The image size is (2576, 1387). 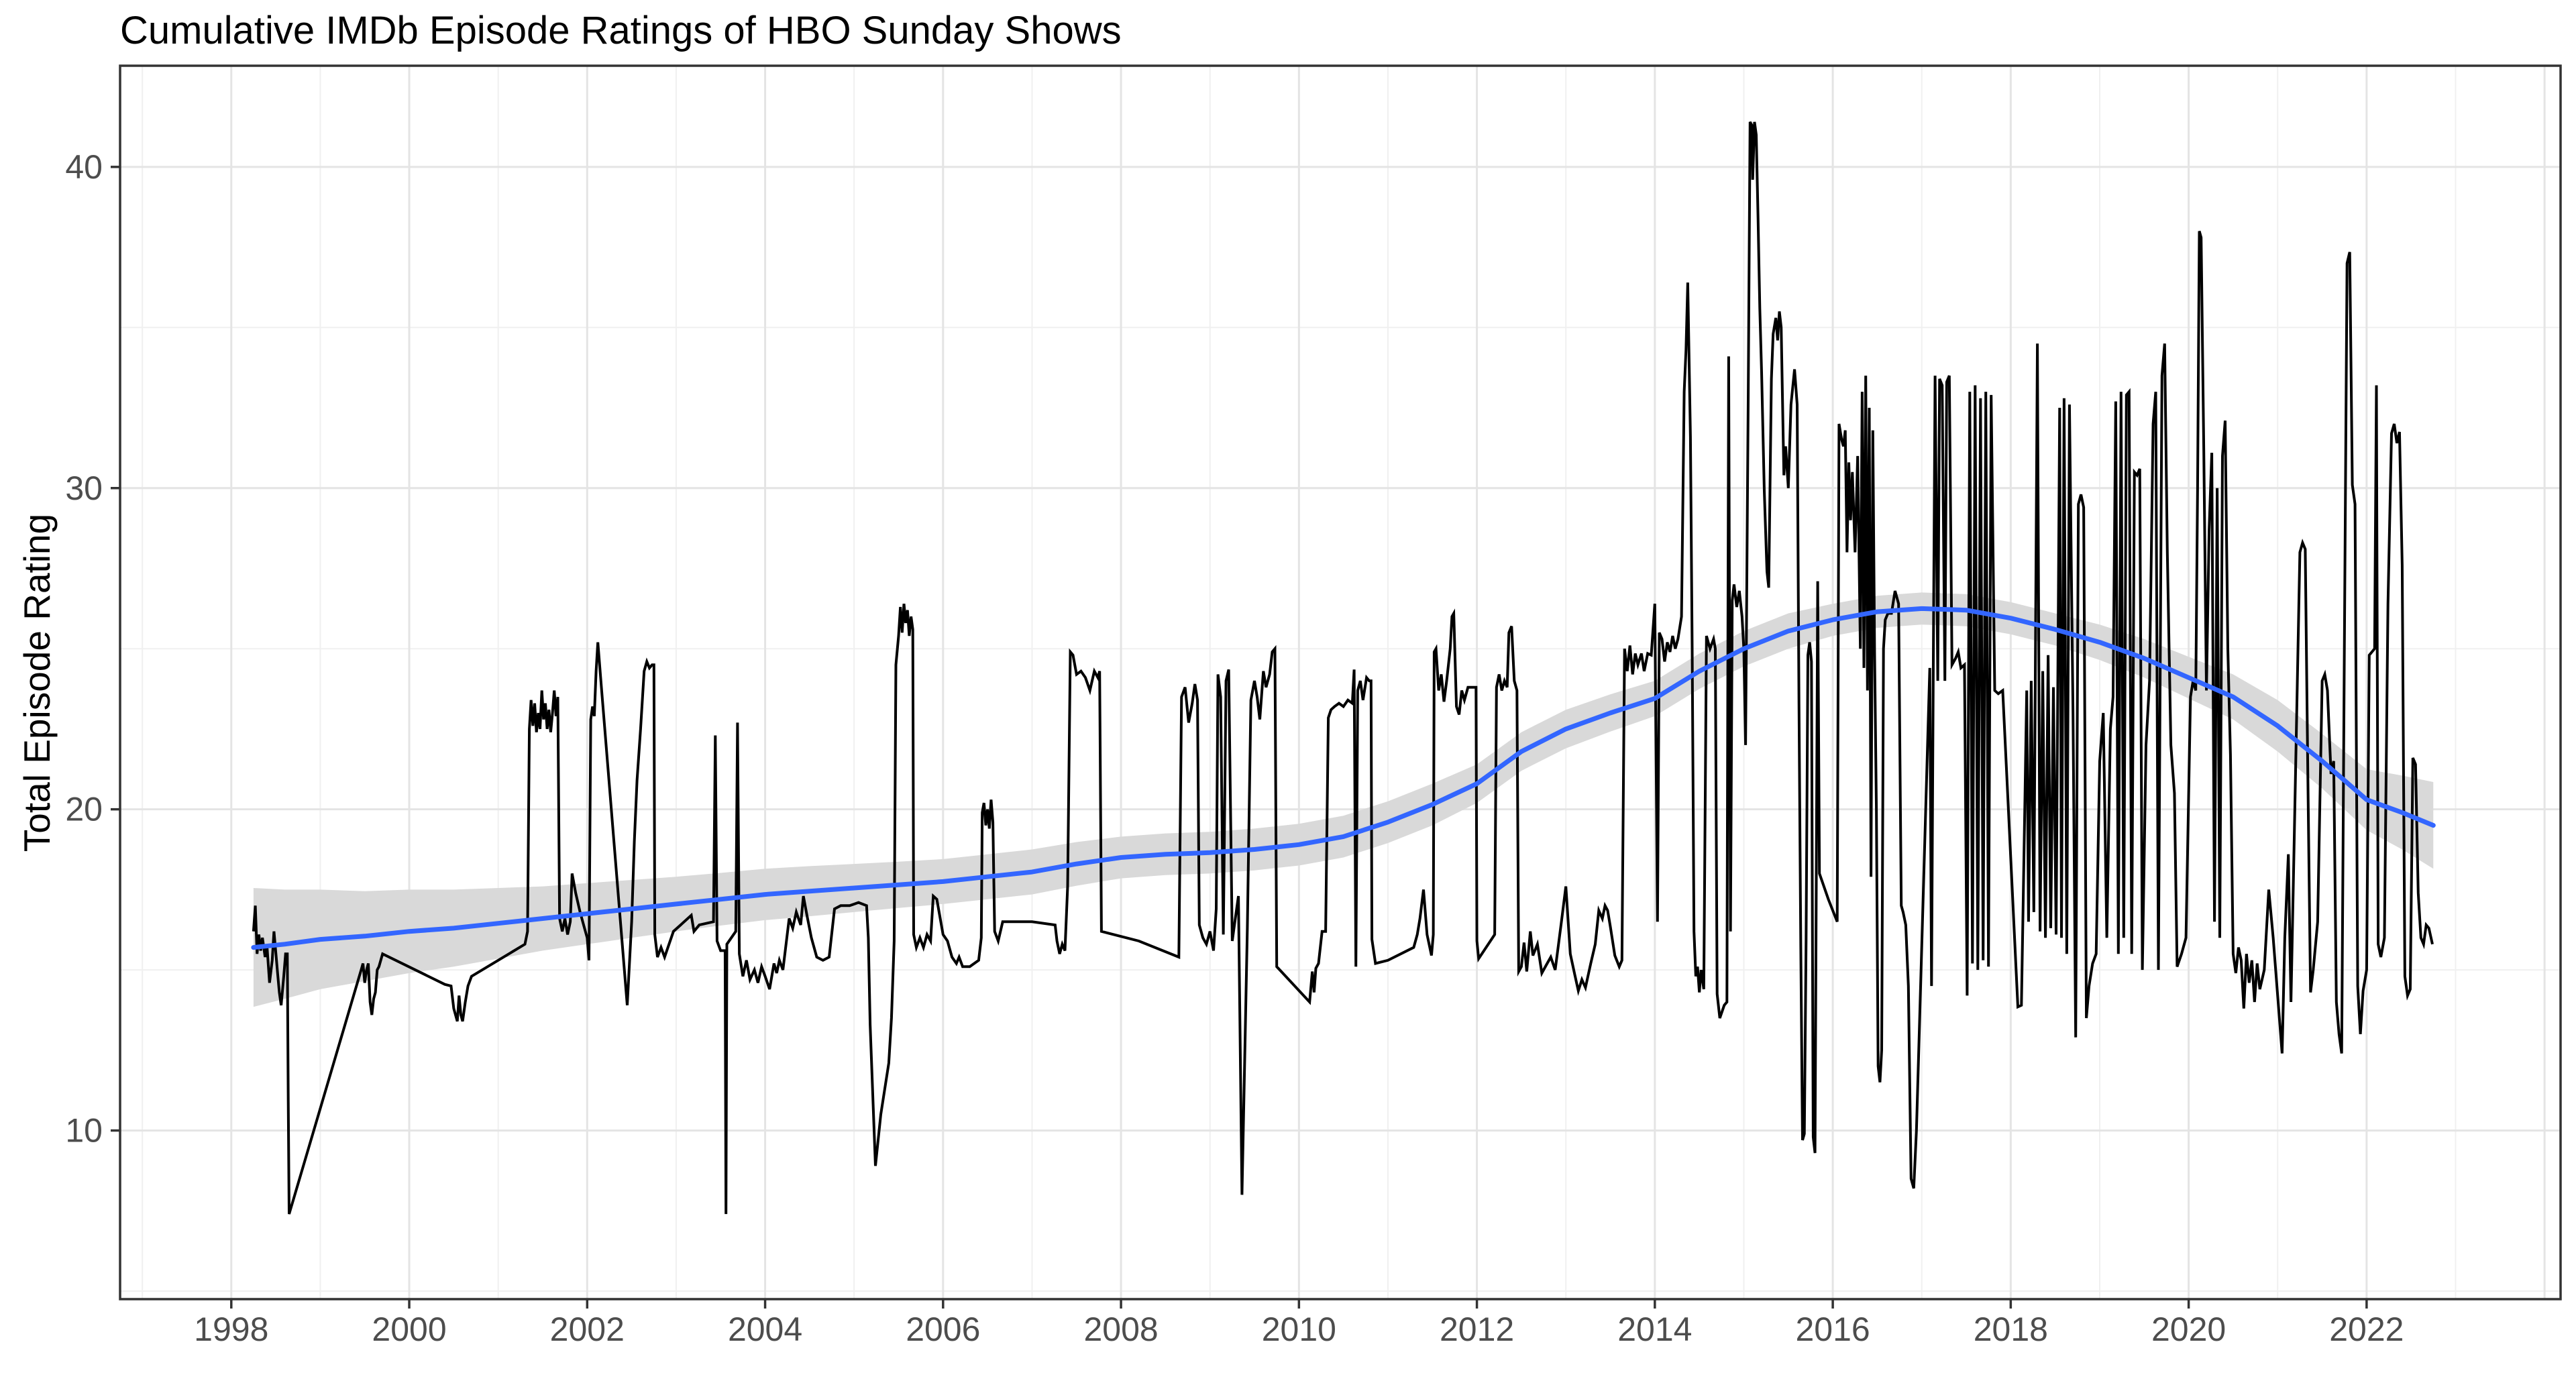 What do you see at coordinates (84, 488) in the screenshot?
I see `y-tick-label: 30` at bounding box center [84, 488].